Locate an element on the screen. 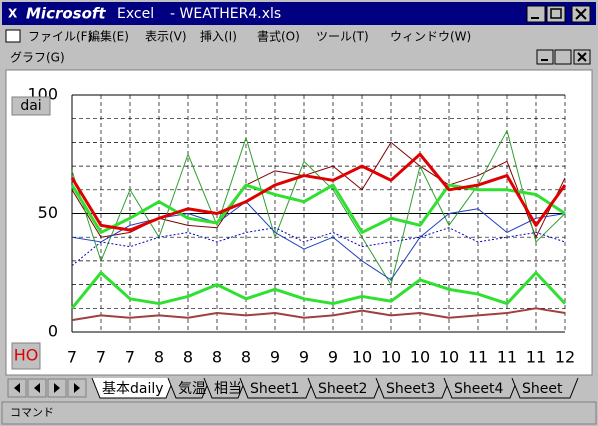 The image size is (598, 426). menu-item: ファイル(F) is located at coordinates (60, 37).